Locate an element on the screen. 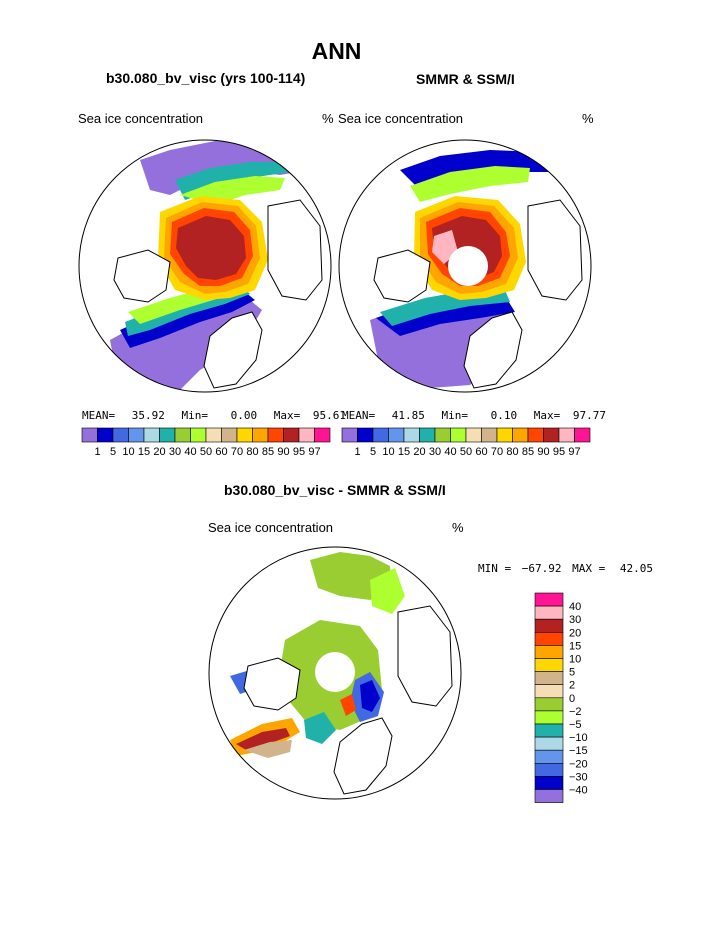  right-land-asia is located at coordinates (555, 250).